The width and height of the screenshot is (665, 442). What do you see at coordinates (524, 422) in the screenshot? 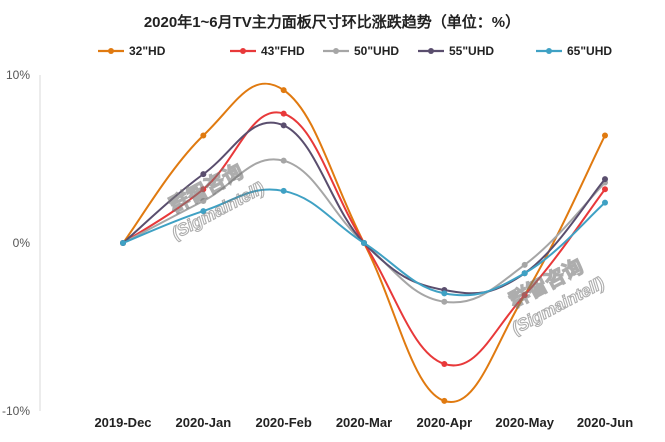
I see `x-tick-label: 2020-May` at bounding box center [524, 422].